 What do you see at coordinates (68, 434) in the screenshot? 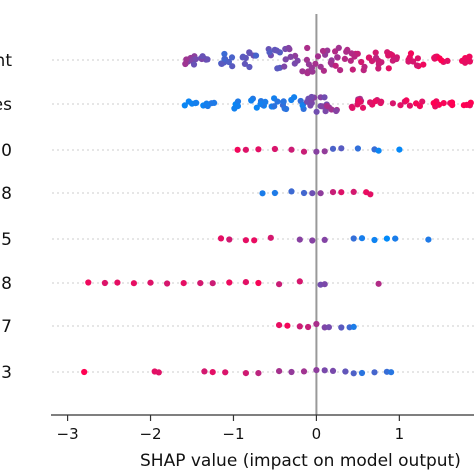
I see `x-tick-label: −3` at bounding box center [68, 434].